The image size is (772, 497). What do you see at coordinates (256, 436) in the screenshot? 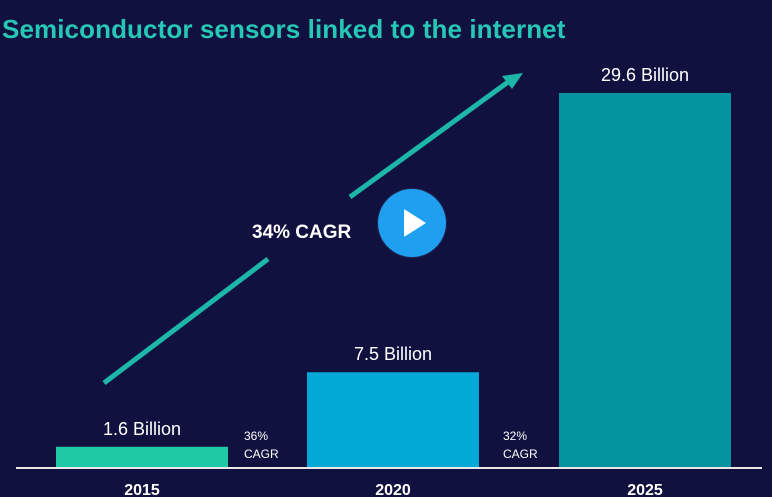
I see `cagr-2015-2020-line-1: 36%` at bounding box center [256, 436].